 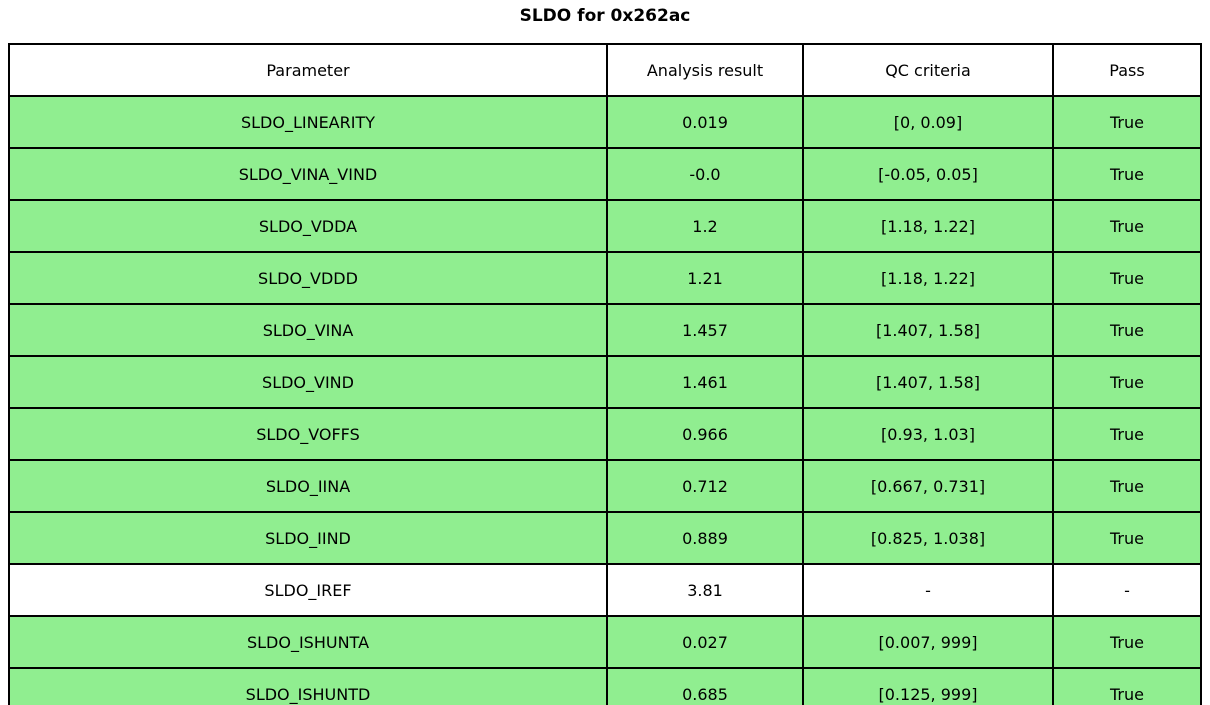 What do you see at coordinates (308, 486) in the screenshot?
I see `parameter-cell: SLDO_IINA` at bounding box center [308, 486].